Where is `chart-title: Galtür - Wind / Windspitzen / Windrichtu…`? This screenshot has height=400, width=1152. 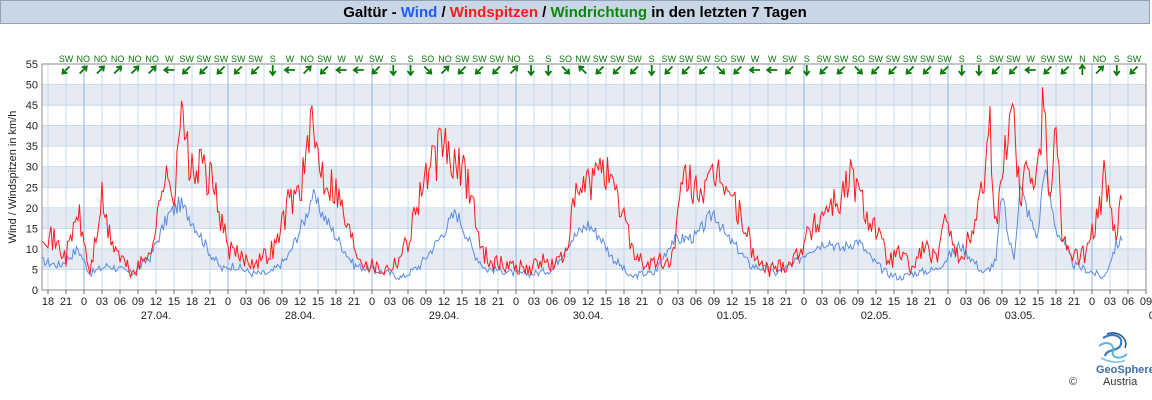
chart-title: Galtür - Wind / Windspitzen / Windrichtu… is located at coordinates (575, 12).